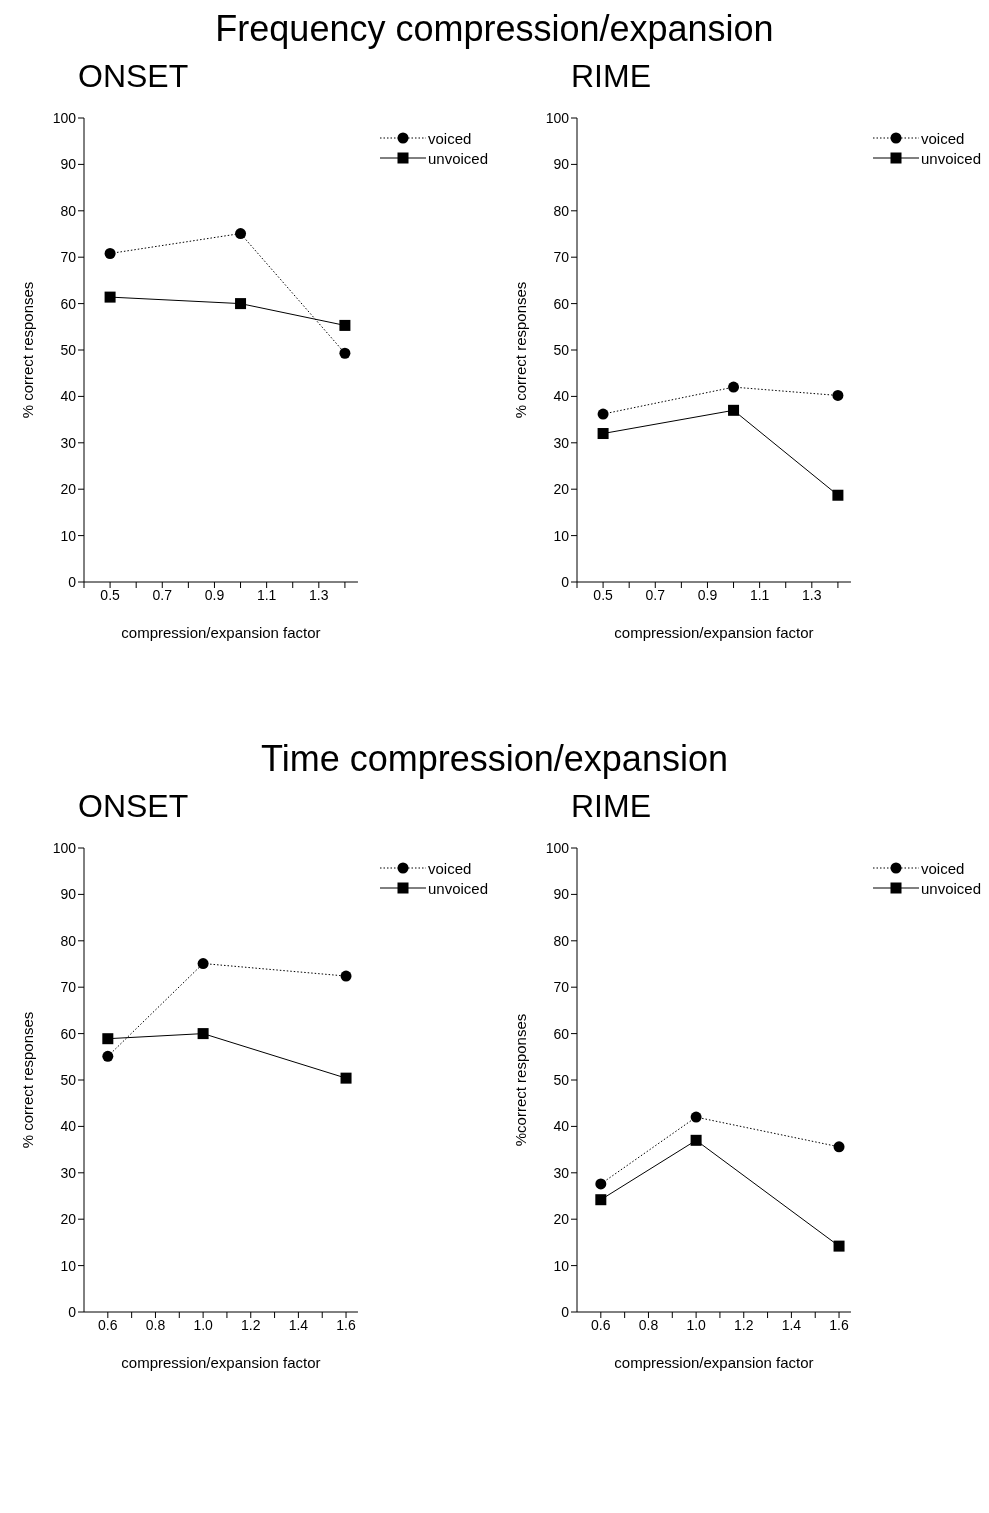 This screenshot has width=989, height=1513. I want to click on x-tick-label: 1.4, so click(791, 1324).